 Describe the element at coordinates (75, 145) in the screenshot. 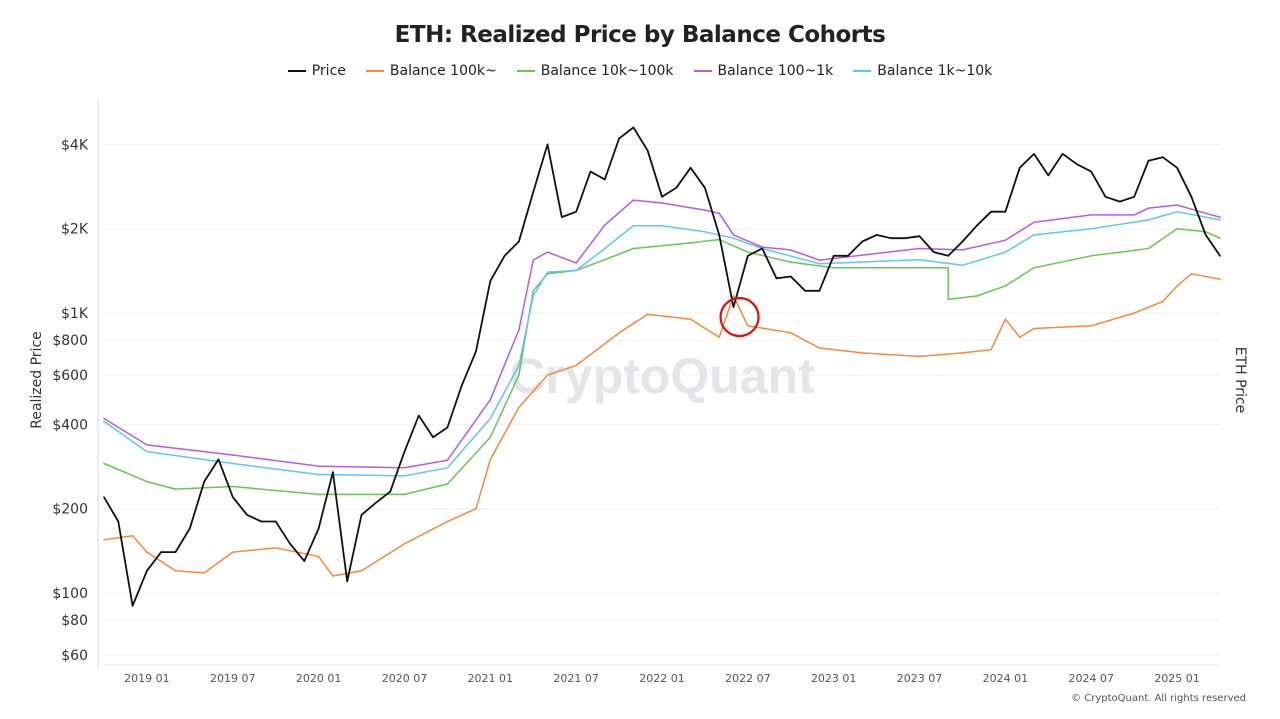

I see `y-tick-label: $4K` at that location.